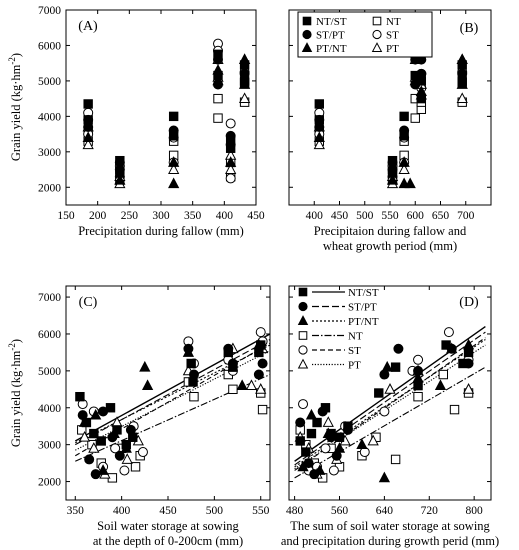  I want to click on x-tick-label: 400, so click(315, 216).